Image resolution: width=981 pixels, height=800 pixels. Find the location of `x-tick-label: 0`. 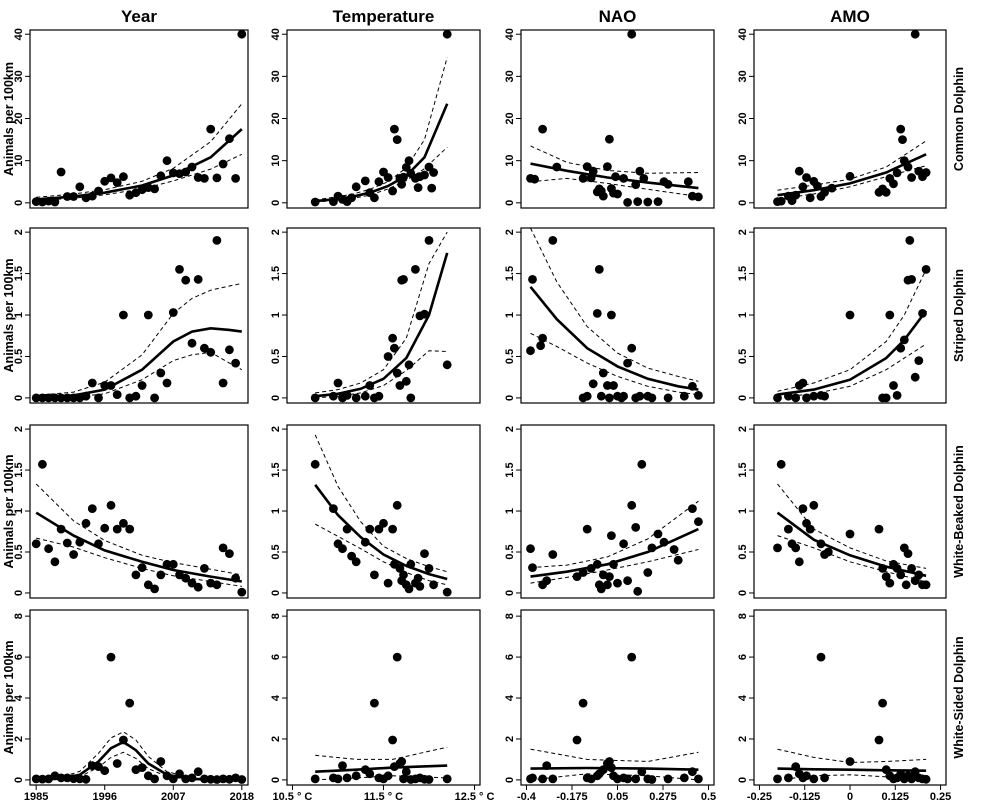

x-tick-label: 0 is located at coordinates (850, 795).